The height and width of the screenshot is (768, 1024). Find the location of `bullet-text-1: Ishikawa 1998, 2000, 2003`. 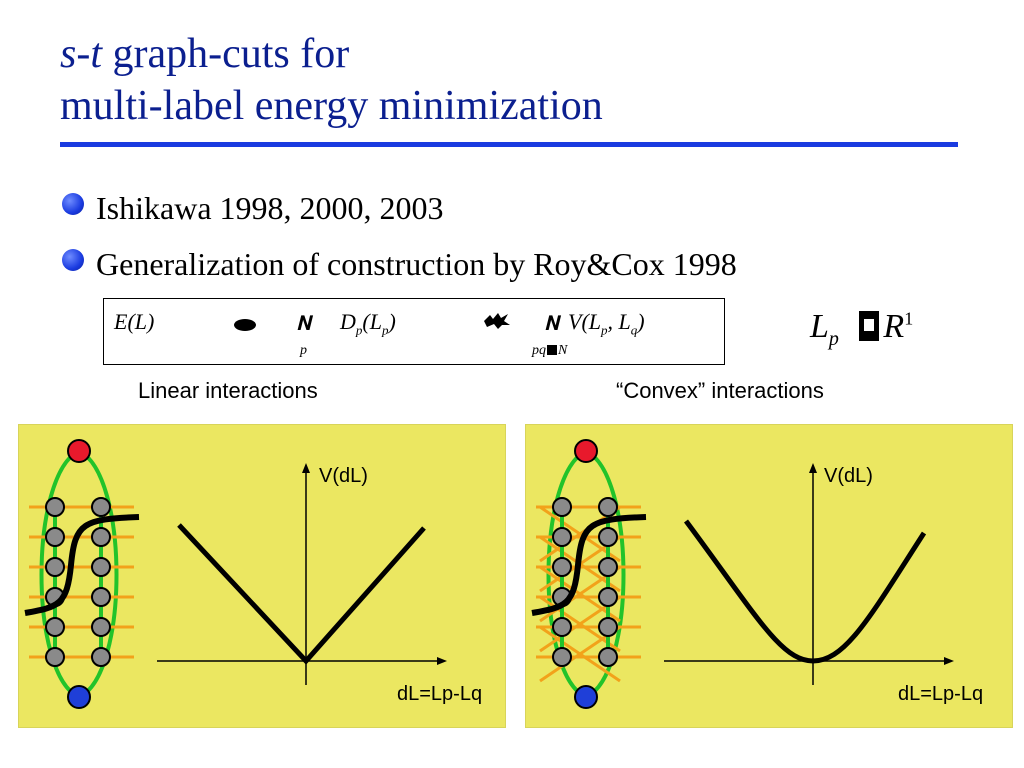

bullet-text-1: Ishikawa 1998, 2000, 2003 is located at coordinates (270, 208).